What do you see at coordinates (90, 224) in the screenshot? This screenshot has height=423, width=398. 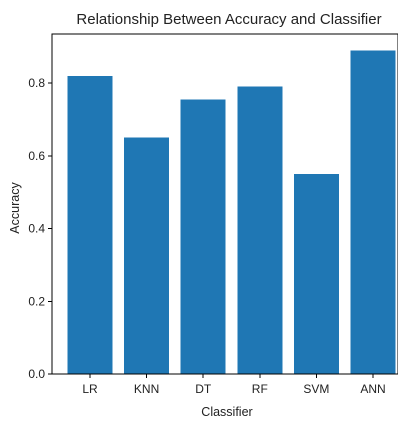 I see `bar-lr` at bounding box center [90, 224].